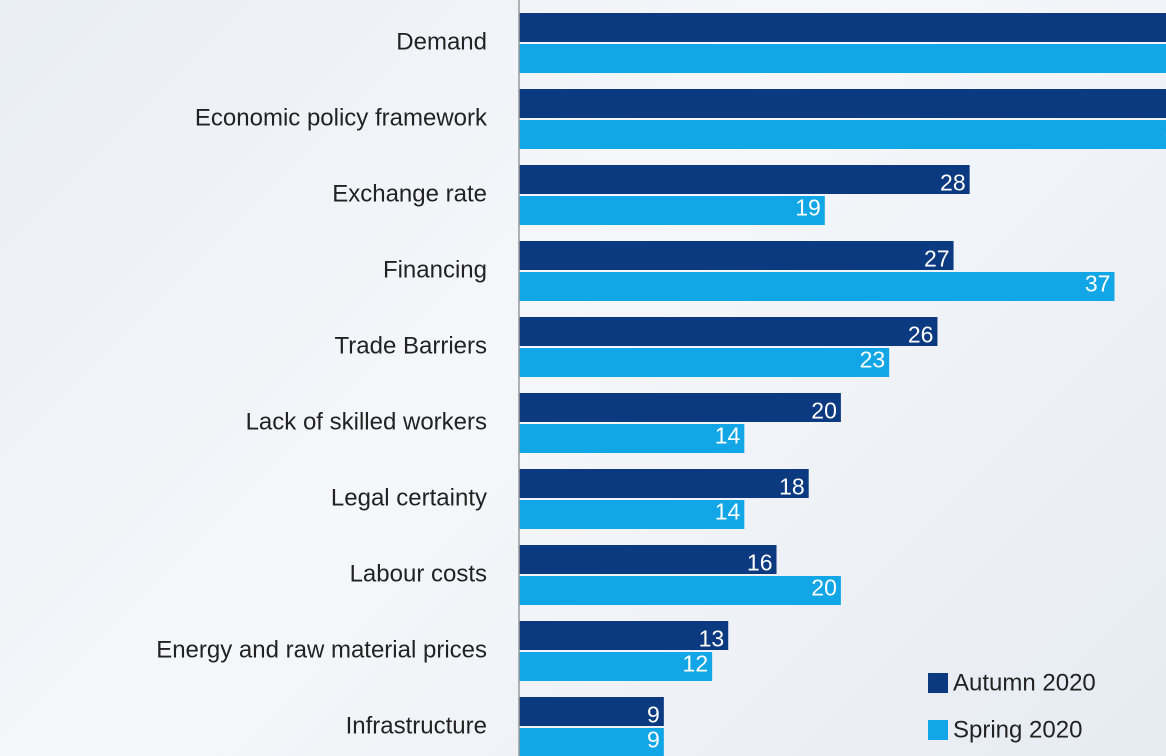 The width and height of the screenshot is (1166, 756). I want to click on value-label: 37, so click(1098, 284).